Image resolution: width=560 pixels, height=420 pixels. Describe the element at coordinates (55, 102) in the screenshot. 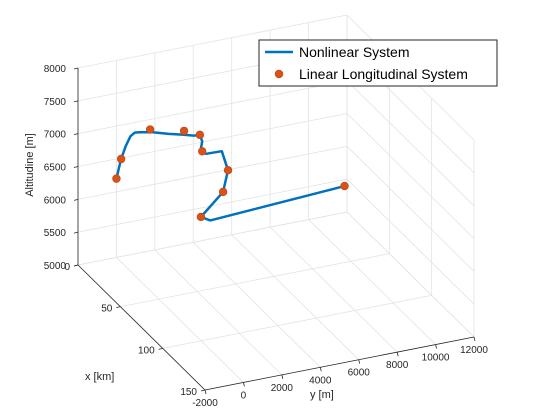

I see `z-tick-label: 7500` at that location.